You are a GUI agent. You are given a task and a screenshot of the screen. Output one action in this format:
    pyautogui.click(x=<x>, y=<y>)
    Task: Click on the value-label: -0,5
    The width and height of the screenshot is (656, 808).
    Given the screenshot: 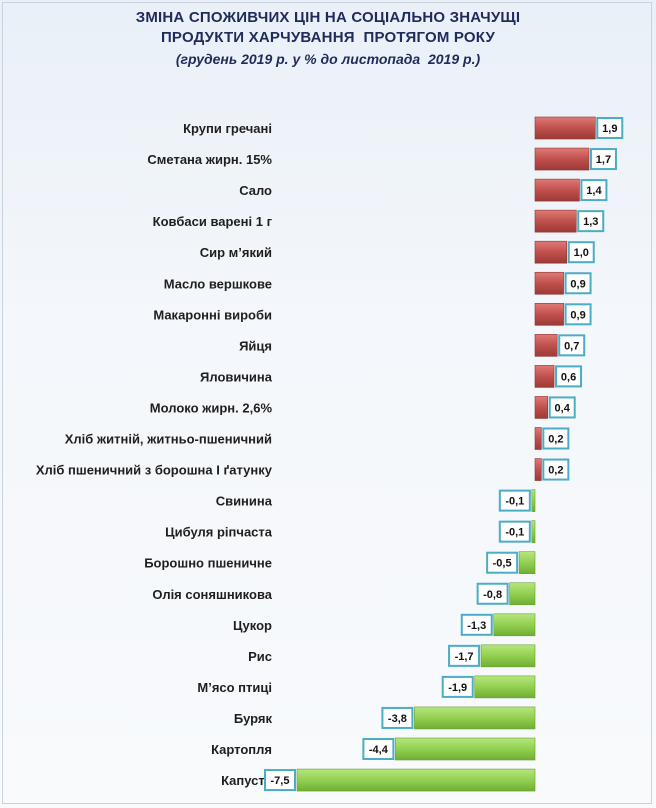 What is the action you would take?
    pyautogui.click(x=502, y=564)
    